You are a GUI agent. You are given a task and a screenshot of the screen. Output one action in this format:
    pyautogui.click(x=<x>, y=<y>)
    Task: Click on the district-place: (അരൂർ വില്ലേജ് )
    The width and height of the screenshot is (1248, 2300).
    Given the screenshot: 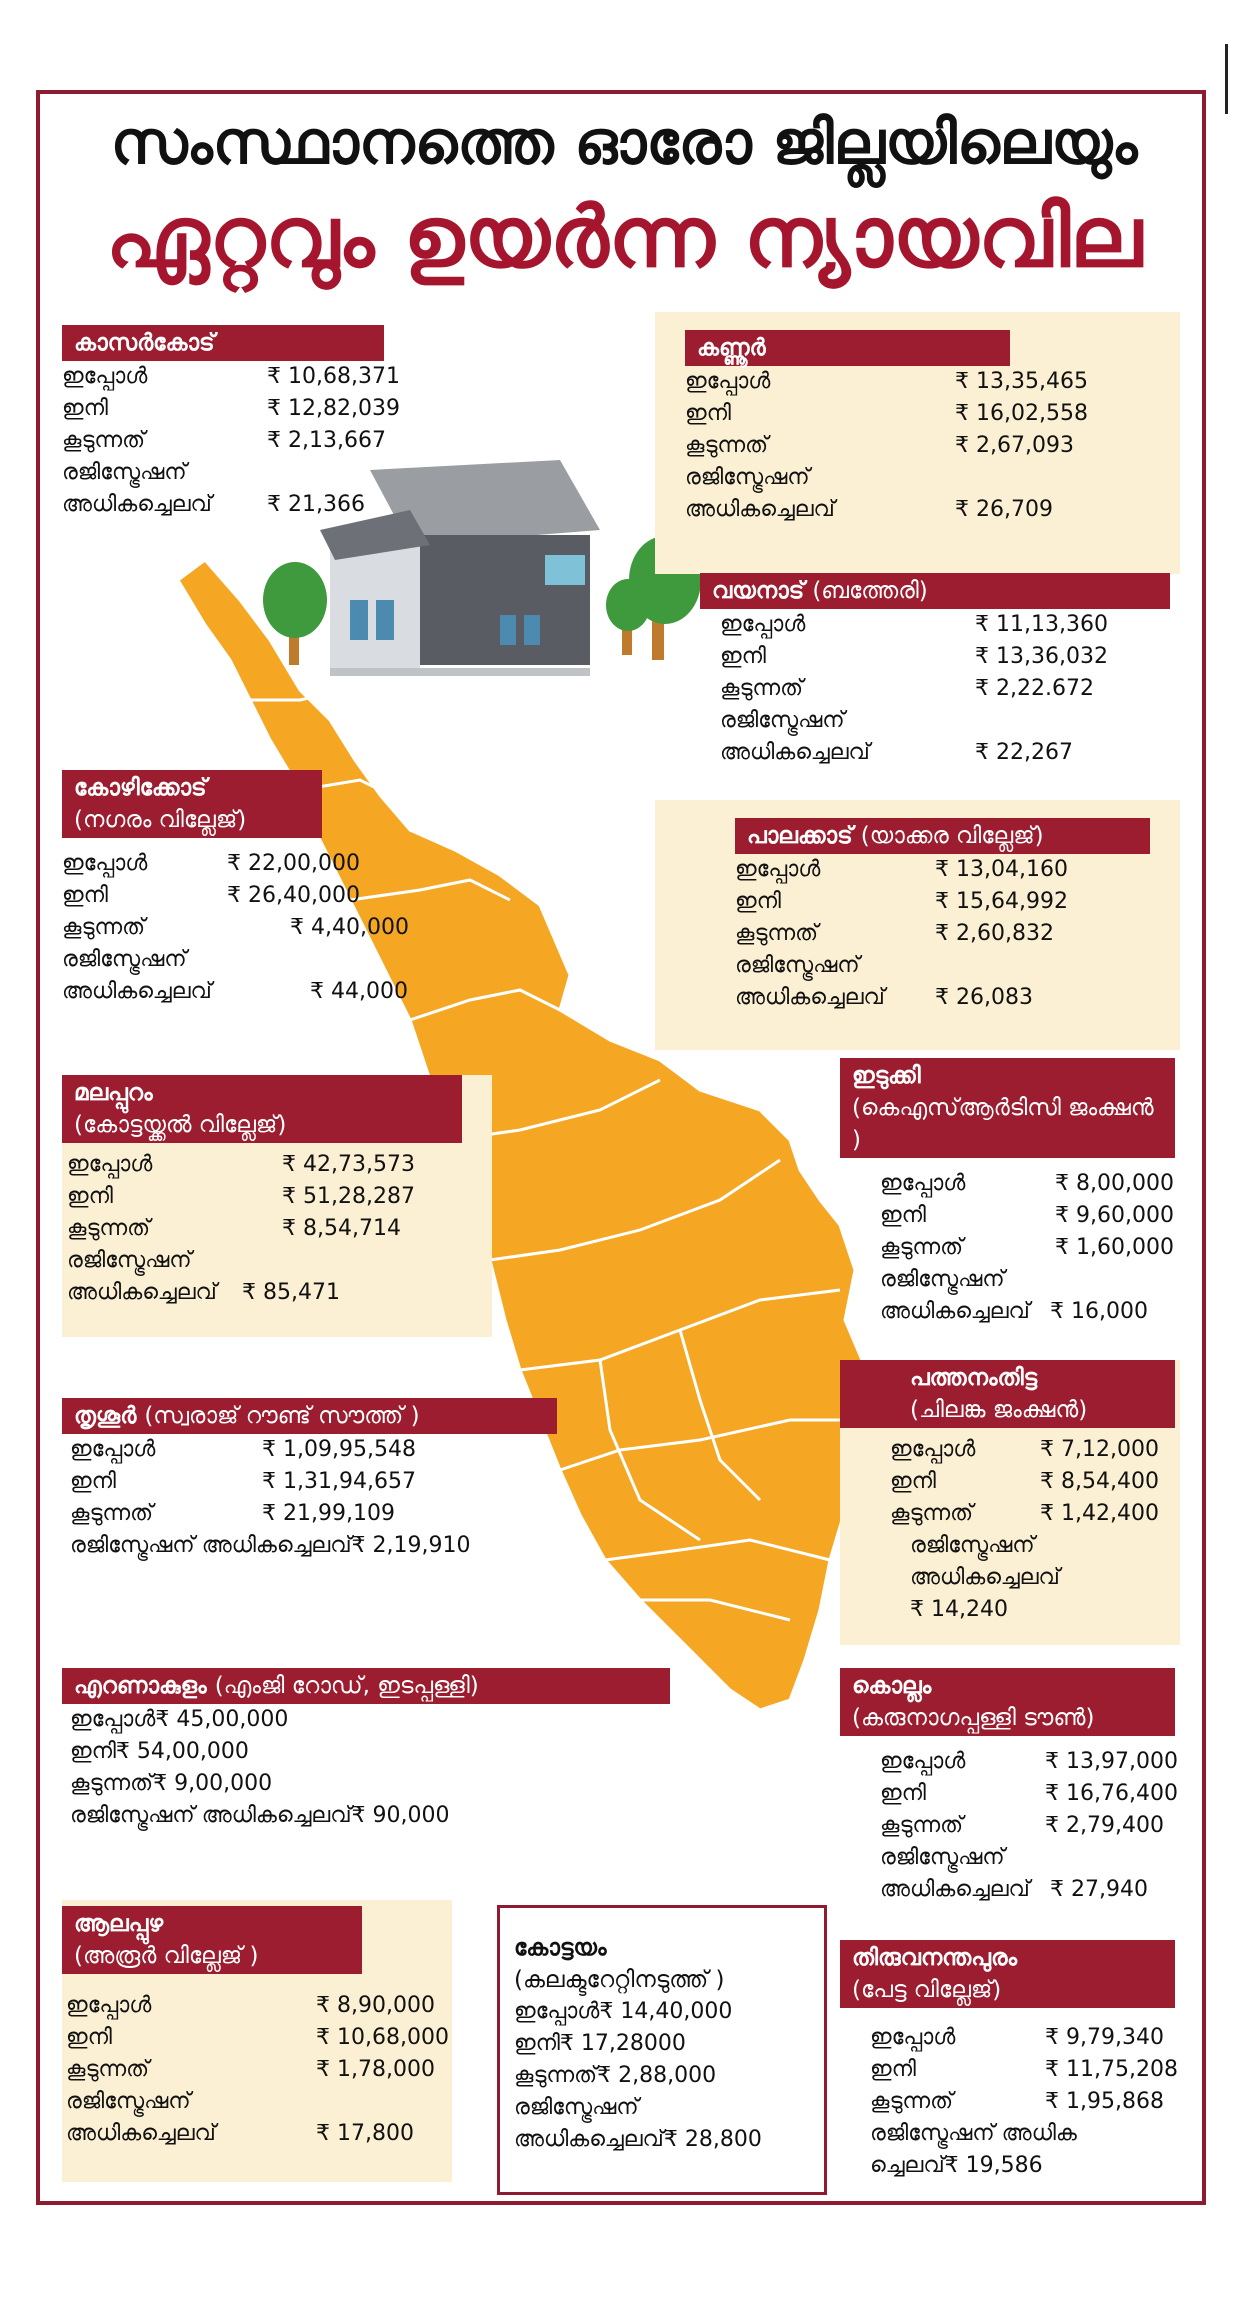 What is the action you would take?
    pyautogui.click(x=166, y=1956)
    